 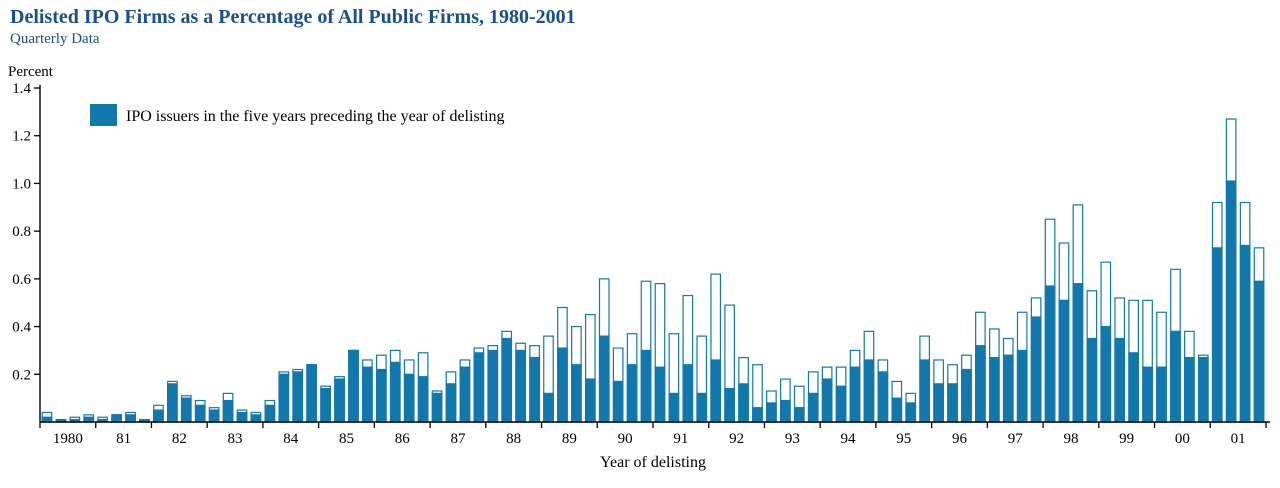 I want to click on x-tick-label-year: 1980, so click(x=68, y=439).